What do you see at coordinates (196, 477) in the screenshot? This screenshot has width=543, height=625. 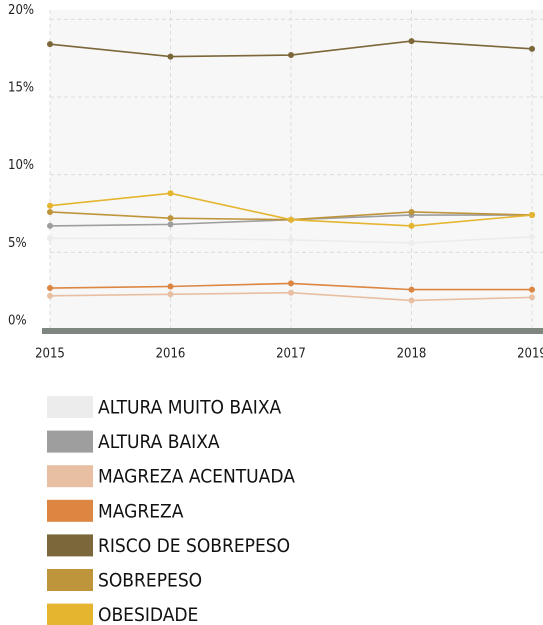 I see `legend-label: MAGREZA ACENTUADA` at bounding box center [196, 477].